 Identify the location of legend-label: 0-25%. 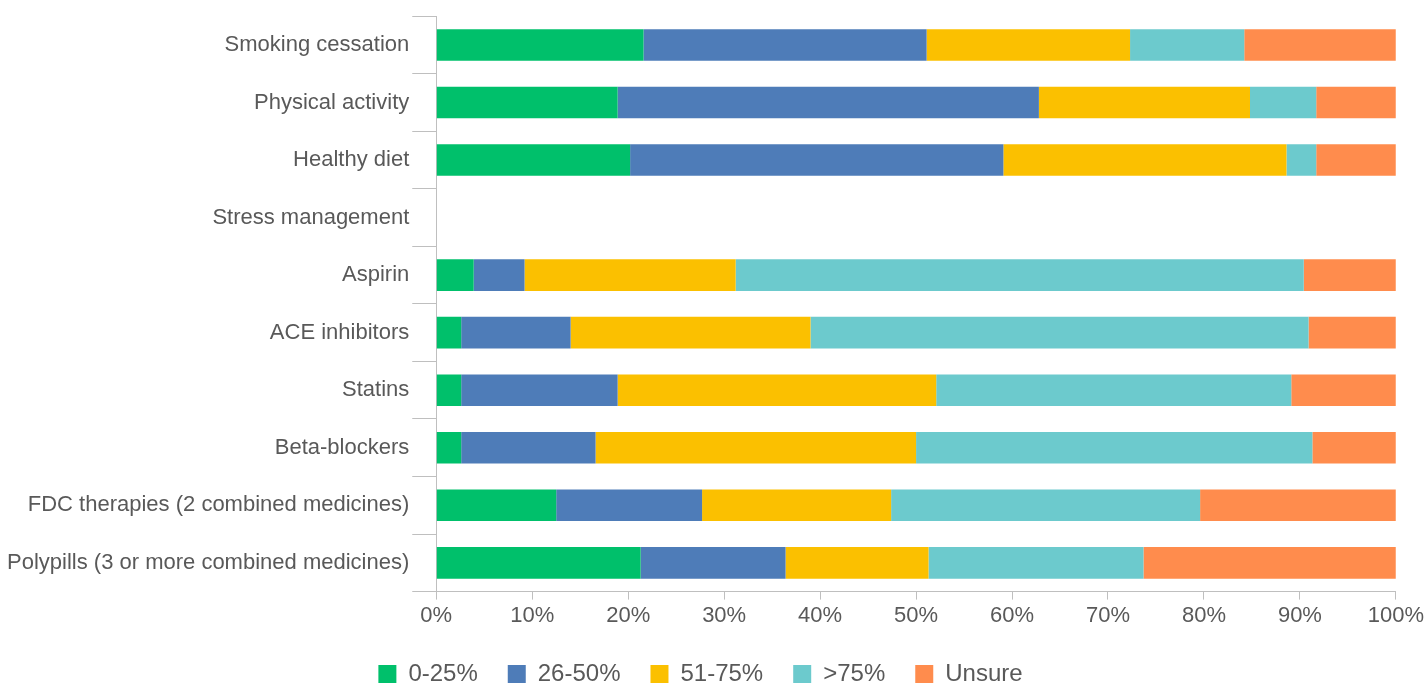
(443, 672).